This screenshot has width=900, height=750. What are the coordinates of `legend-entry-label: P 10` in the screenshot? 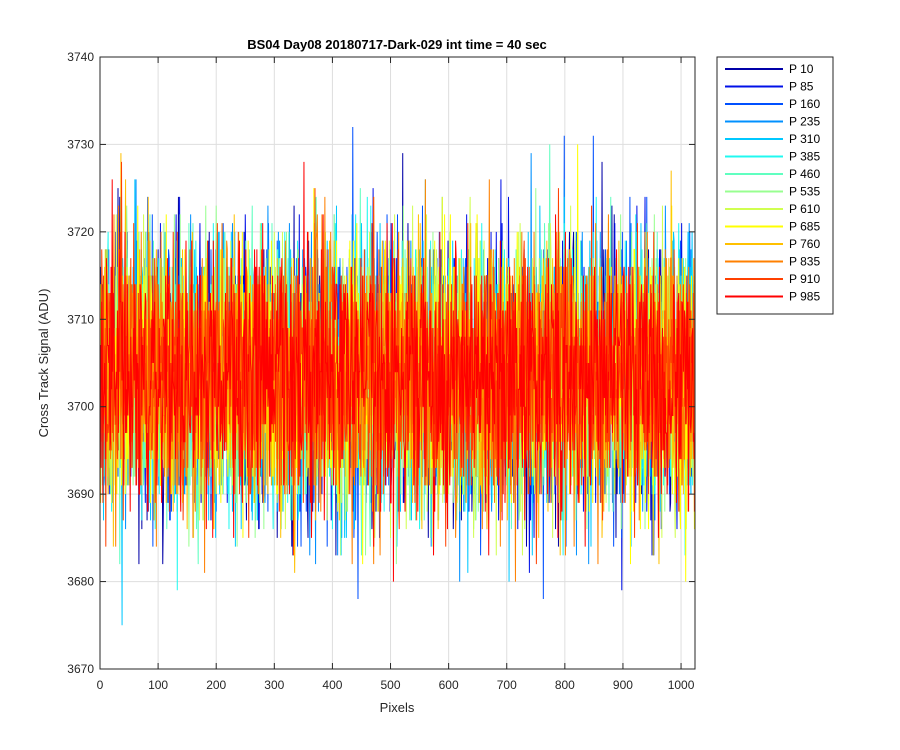 It's located at (801, 69).